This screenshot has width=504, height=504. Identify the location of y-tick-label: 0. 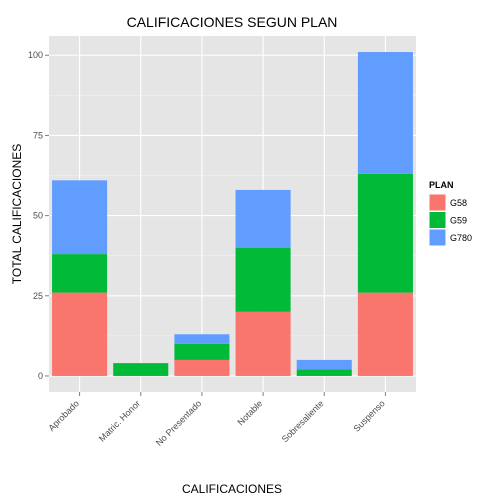
(40, 376).